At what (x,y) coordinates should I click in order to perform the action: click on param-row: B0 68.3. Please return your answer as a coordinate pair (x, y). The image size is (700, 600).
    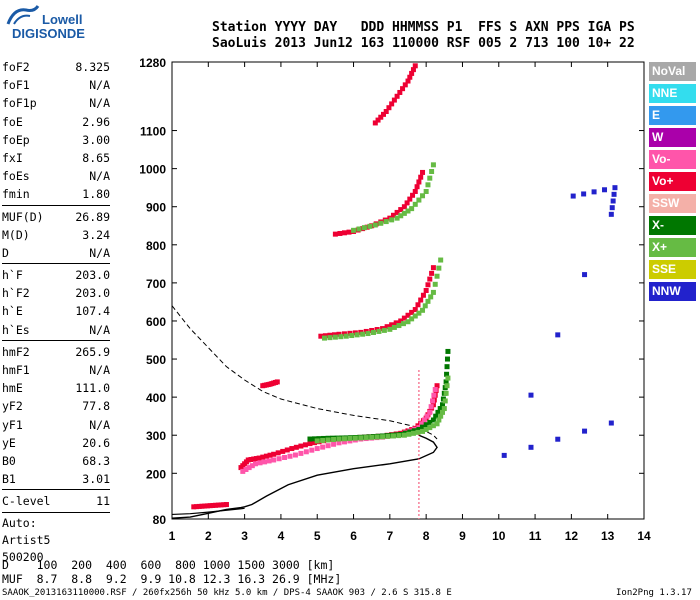
    Looking at the image, I should click on (56, 461).